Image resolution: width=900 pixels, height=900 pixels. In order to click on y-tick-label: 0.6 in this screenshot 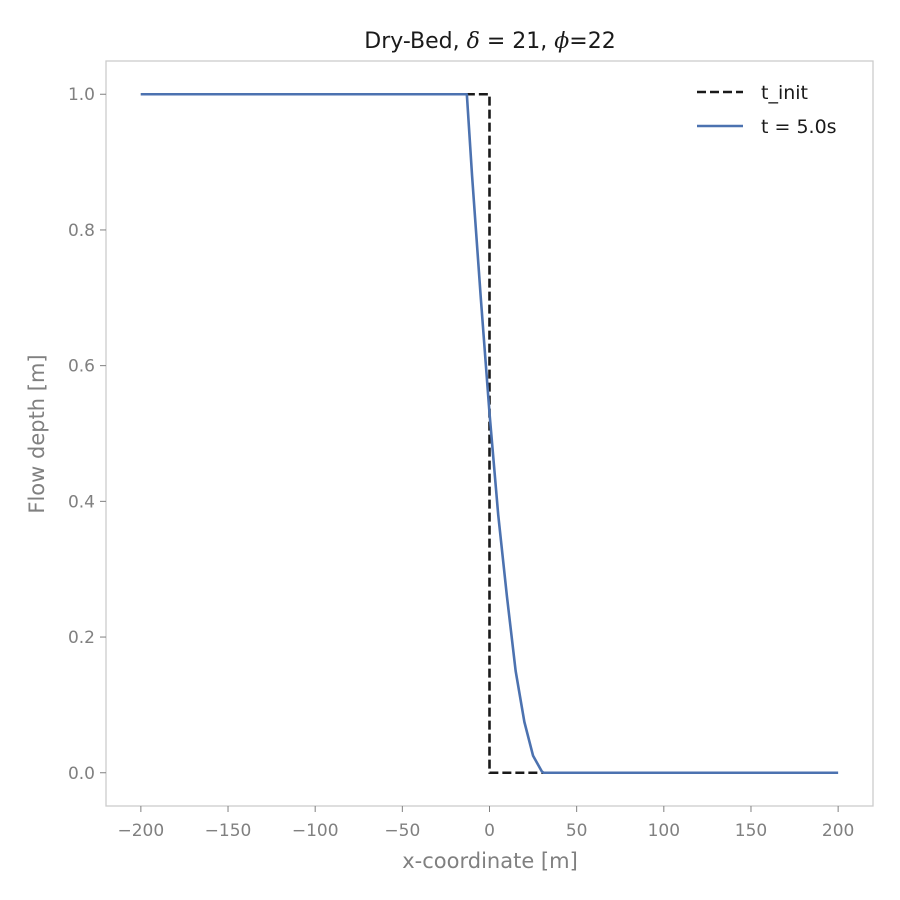, I will do `click(81, 367)`.